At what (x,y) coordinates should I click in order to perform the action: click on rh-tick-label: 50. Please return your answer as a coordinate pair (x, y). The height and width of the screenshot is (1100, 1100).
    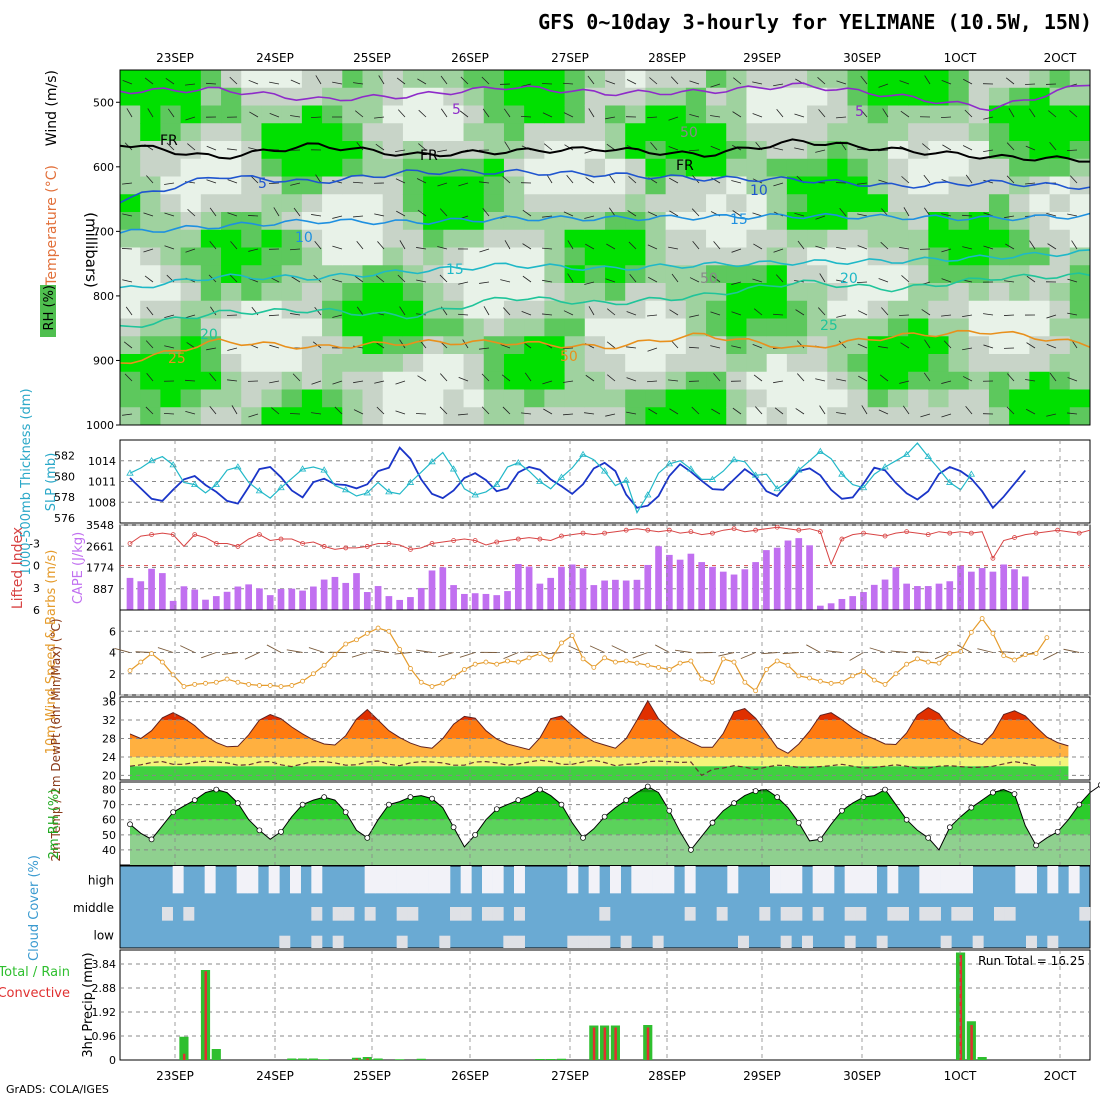
    Looking at the image, I should click on (109, 835).